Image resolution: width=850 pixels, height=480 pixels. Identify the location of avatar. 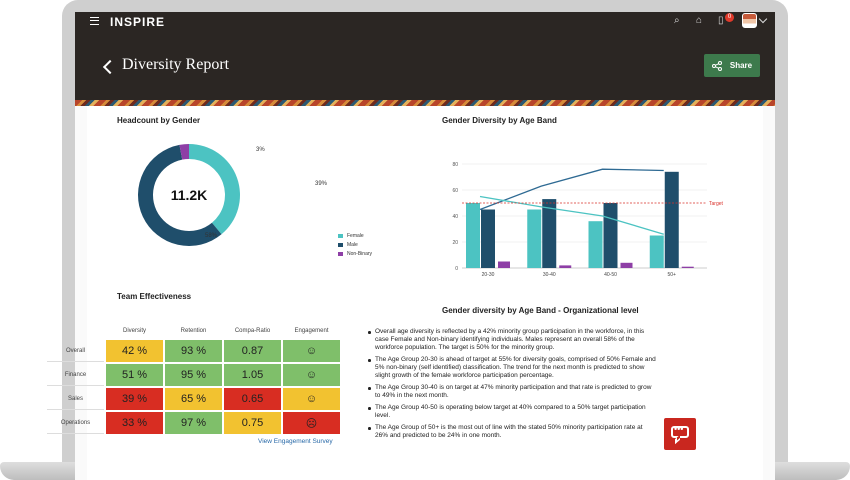
(749, 20).